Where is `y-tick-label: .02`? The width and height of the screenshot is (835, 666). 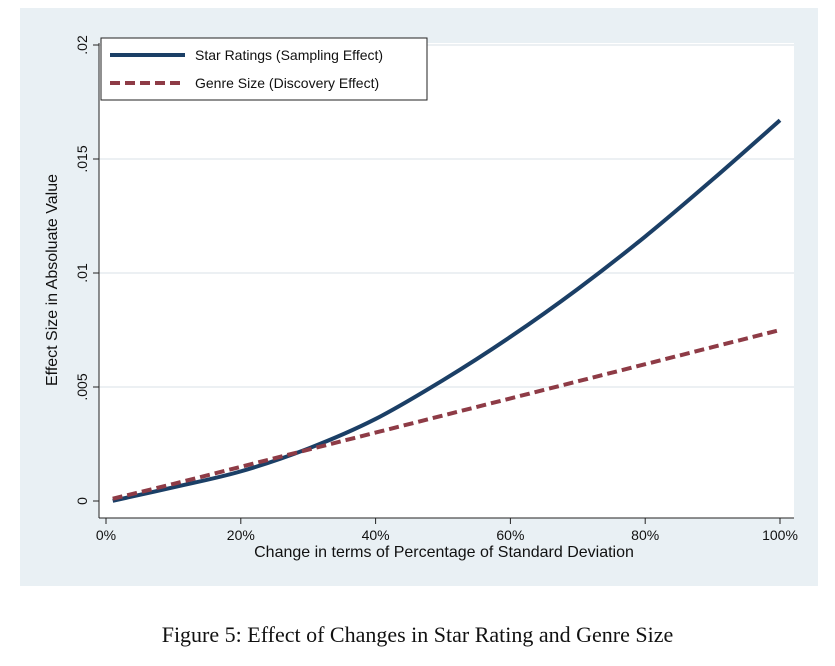 y-tick-label: .02 is located at coordinates (82, 45).